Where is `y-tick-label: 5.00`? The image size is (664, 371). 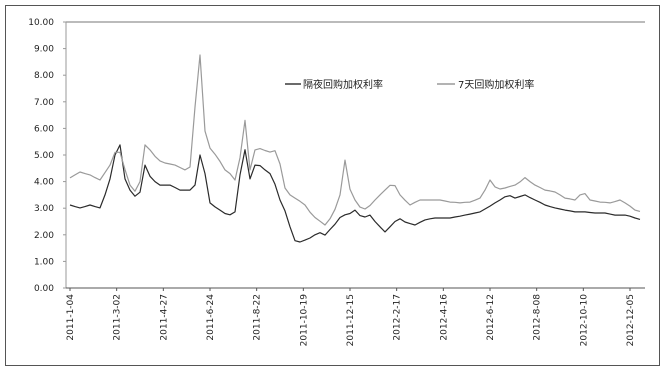 y-tick-label: 5.00 is located at coordinates (44, 156).